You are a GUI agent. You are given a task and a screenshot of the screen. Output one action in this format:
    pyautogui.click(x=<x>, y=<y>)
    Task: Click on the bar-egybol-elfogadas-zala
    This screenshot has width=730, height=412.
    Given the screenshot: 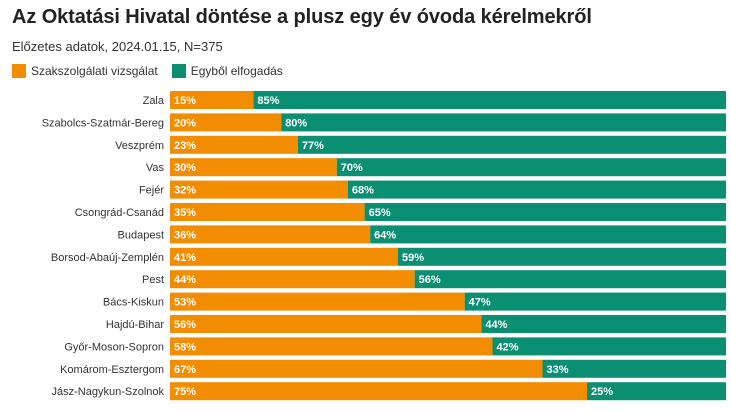 What is the action you would take?
    pyautogui.click(x=489, y=100)
    